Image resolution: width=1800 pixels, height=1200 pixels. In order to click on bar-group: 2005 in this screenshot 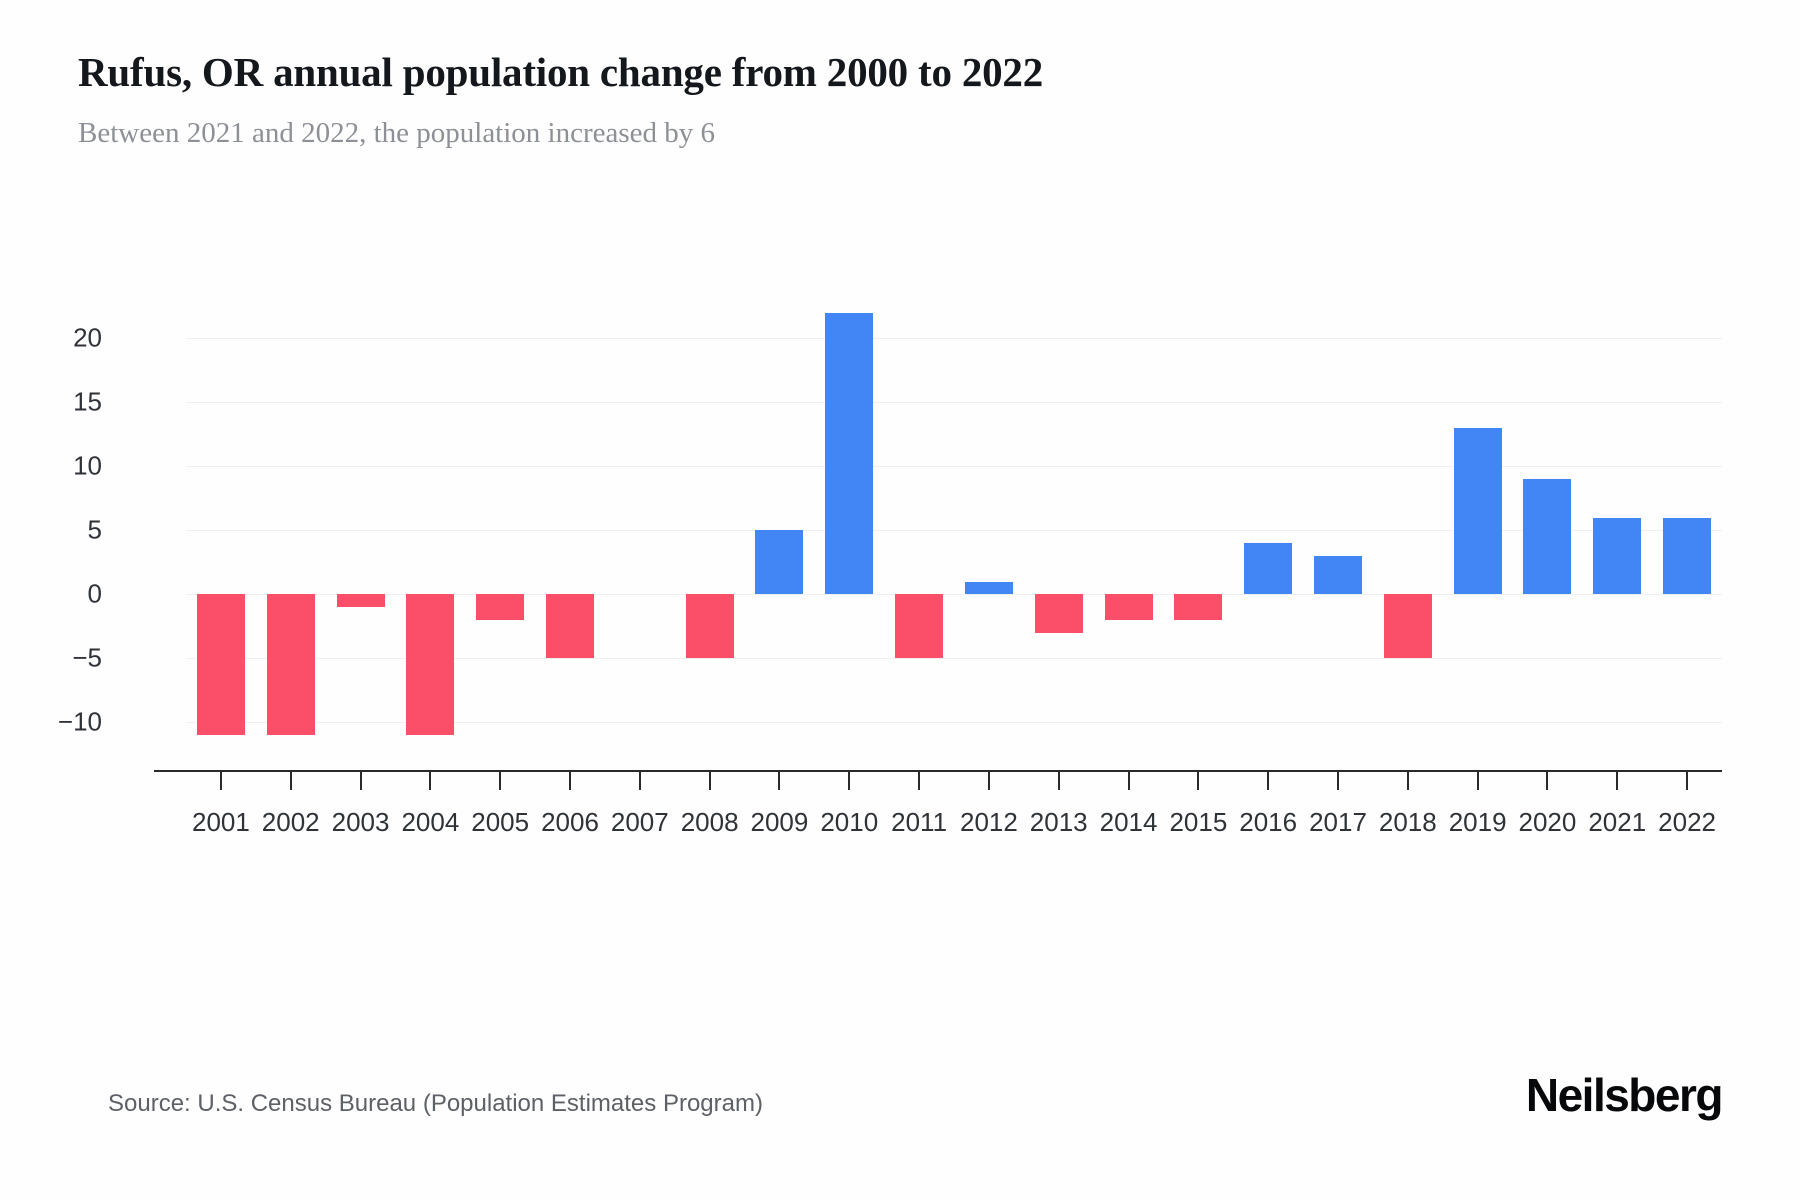, I will do `click(500, 568)`.